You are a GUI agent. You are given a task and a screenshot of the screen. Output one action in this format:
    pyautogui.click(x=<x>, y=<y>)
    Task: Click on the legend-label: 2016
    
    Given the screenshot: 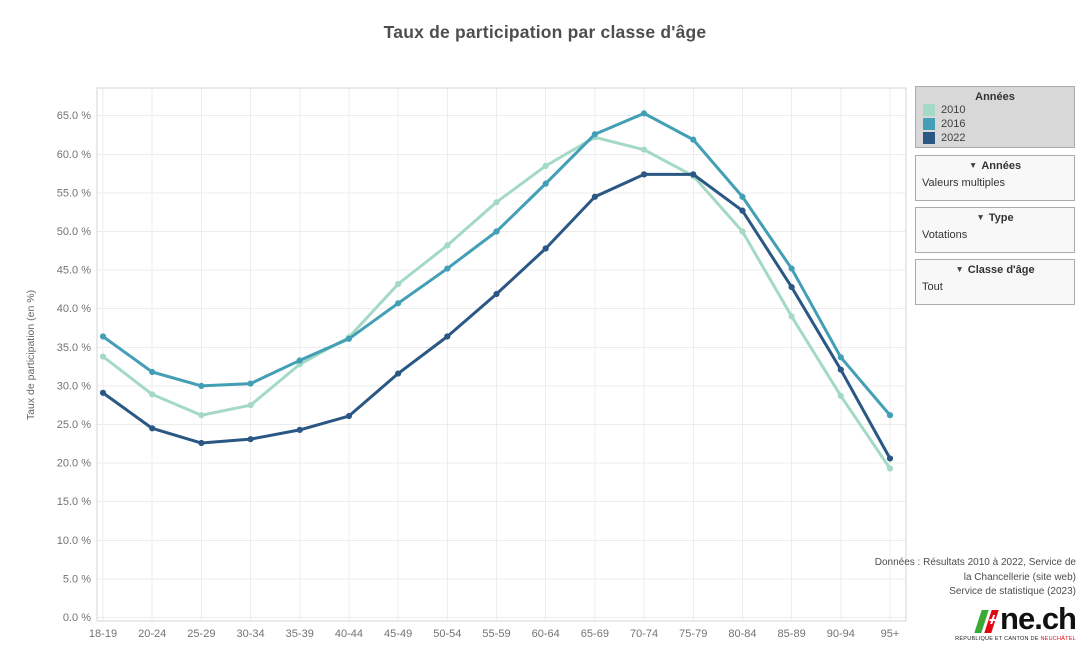 What is the action you would take?
    pyautogui.click(x=953, y=124)
    